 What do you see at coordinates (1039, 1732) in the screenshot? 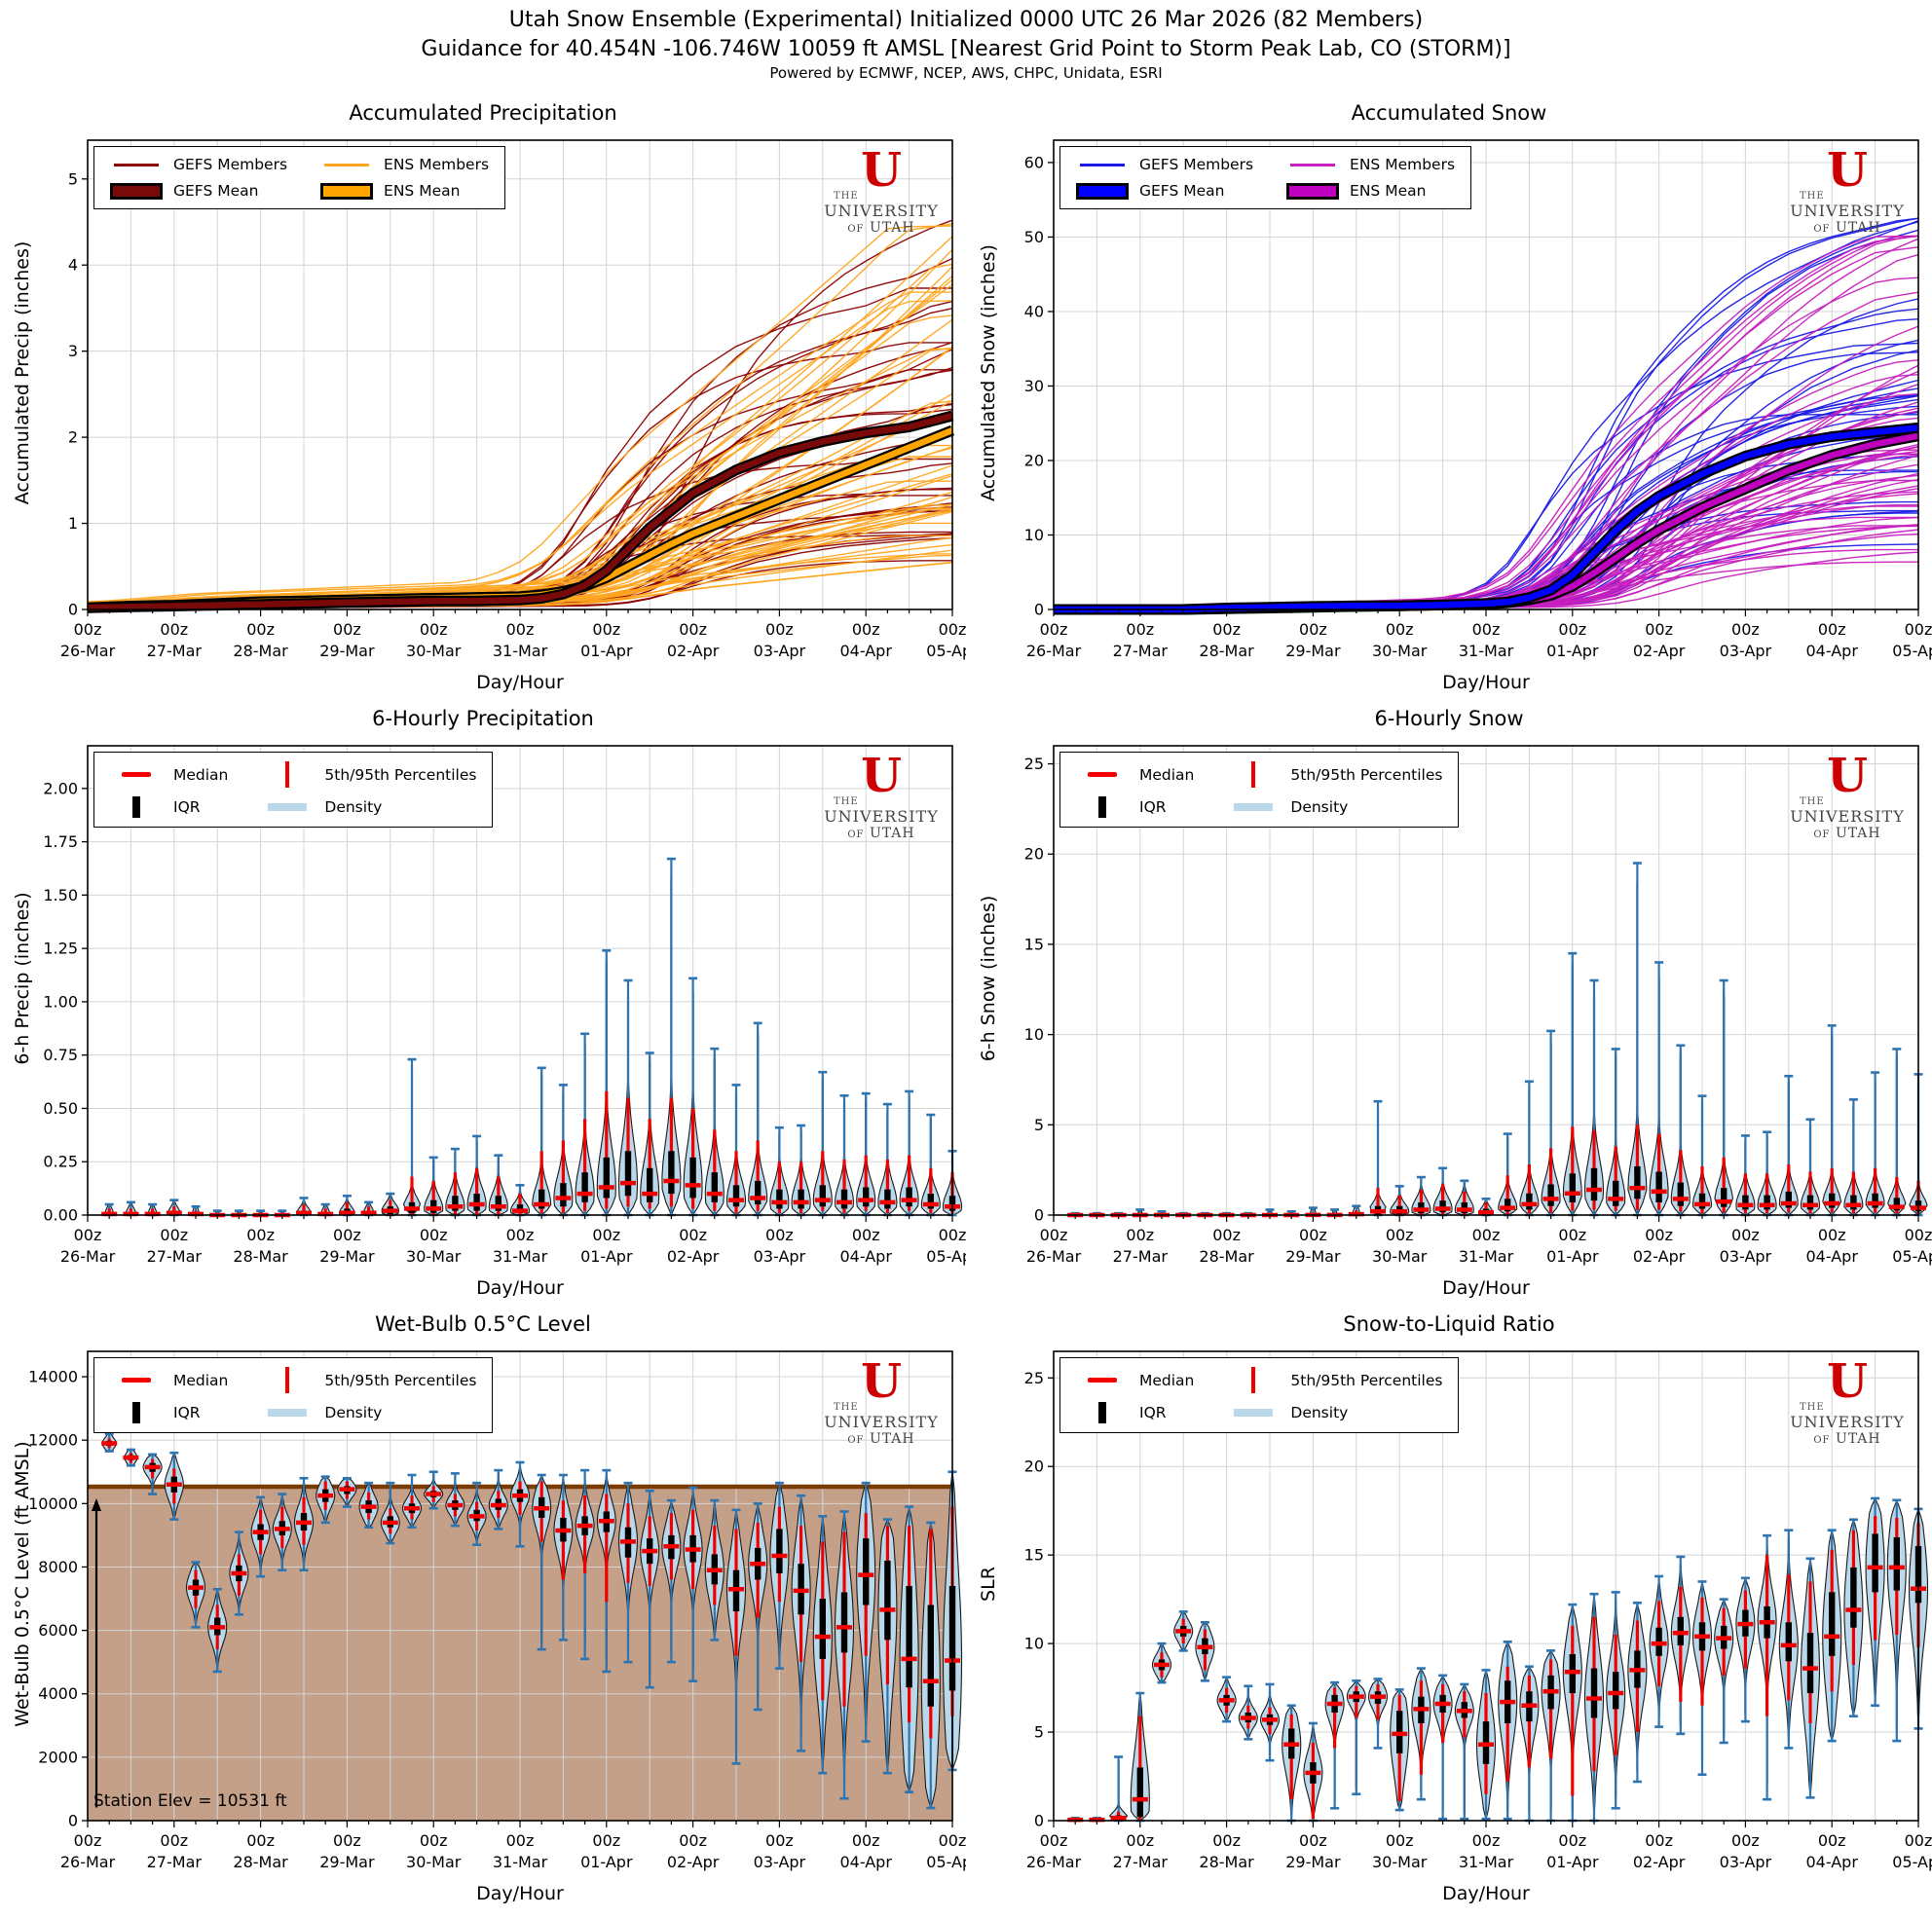
I see `svg-text: 5` at bounding box center [1039, 1732].